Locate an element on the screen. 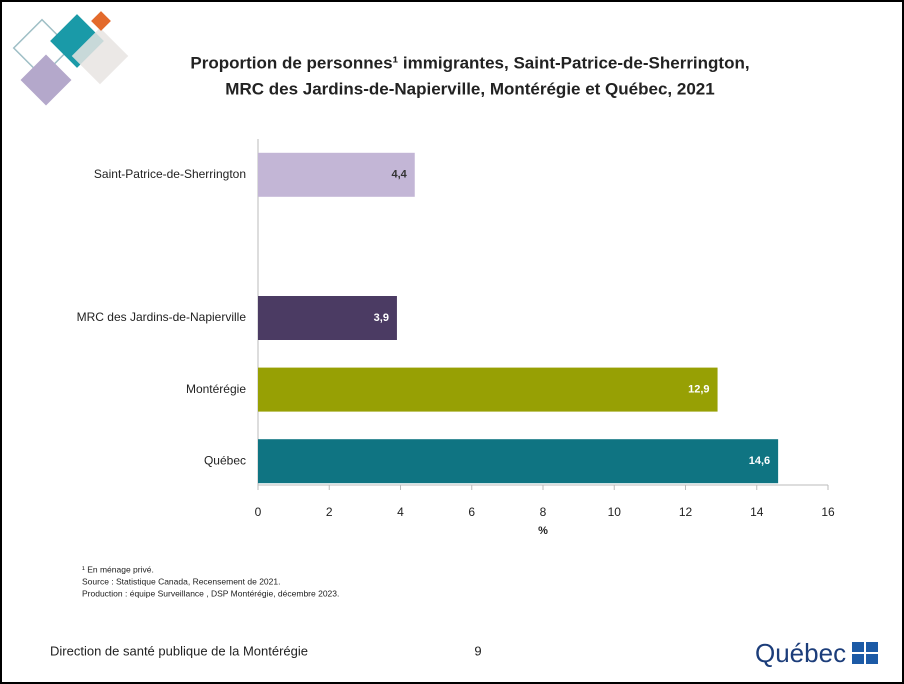 Image resolution: width=904 pixels, height=684 pixels. note: ¹ En ménage privé. is located at coordinates (118, 569).